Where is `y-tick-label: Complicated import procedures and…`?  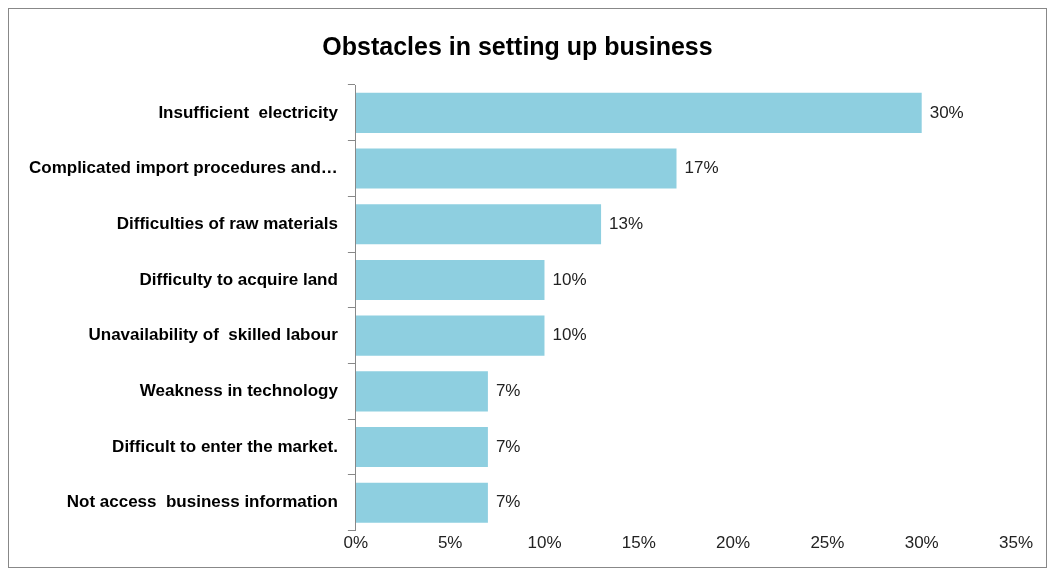
y-tick-label: Complicated import procedures and… is located at coordinates (183, 168).